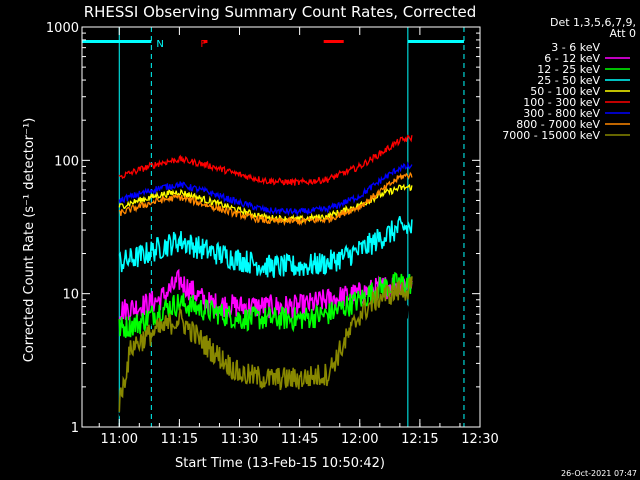 The width and height of the screenshot is (640, 480). I want to click on legend-label-6: 100 - 300 keV, so click(561, 102).